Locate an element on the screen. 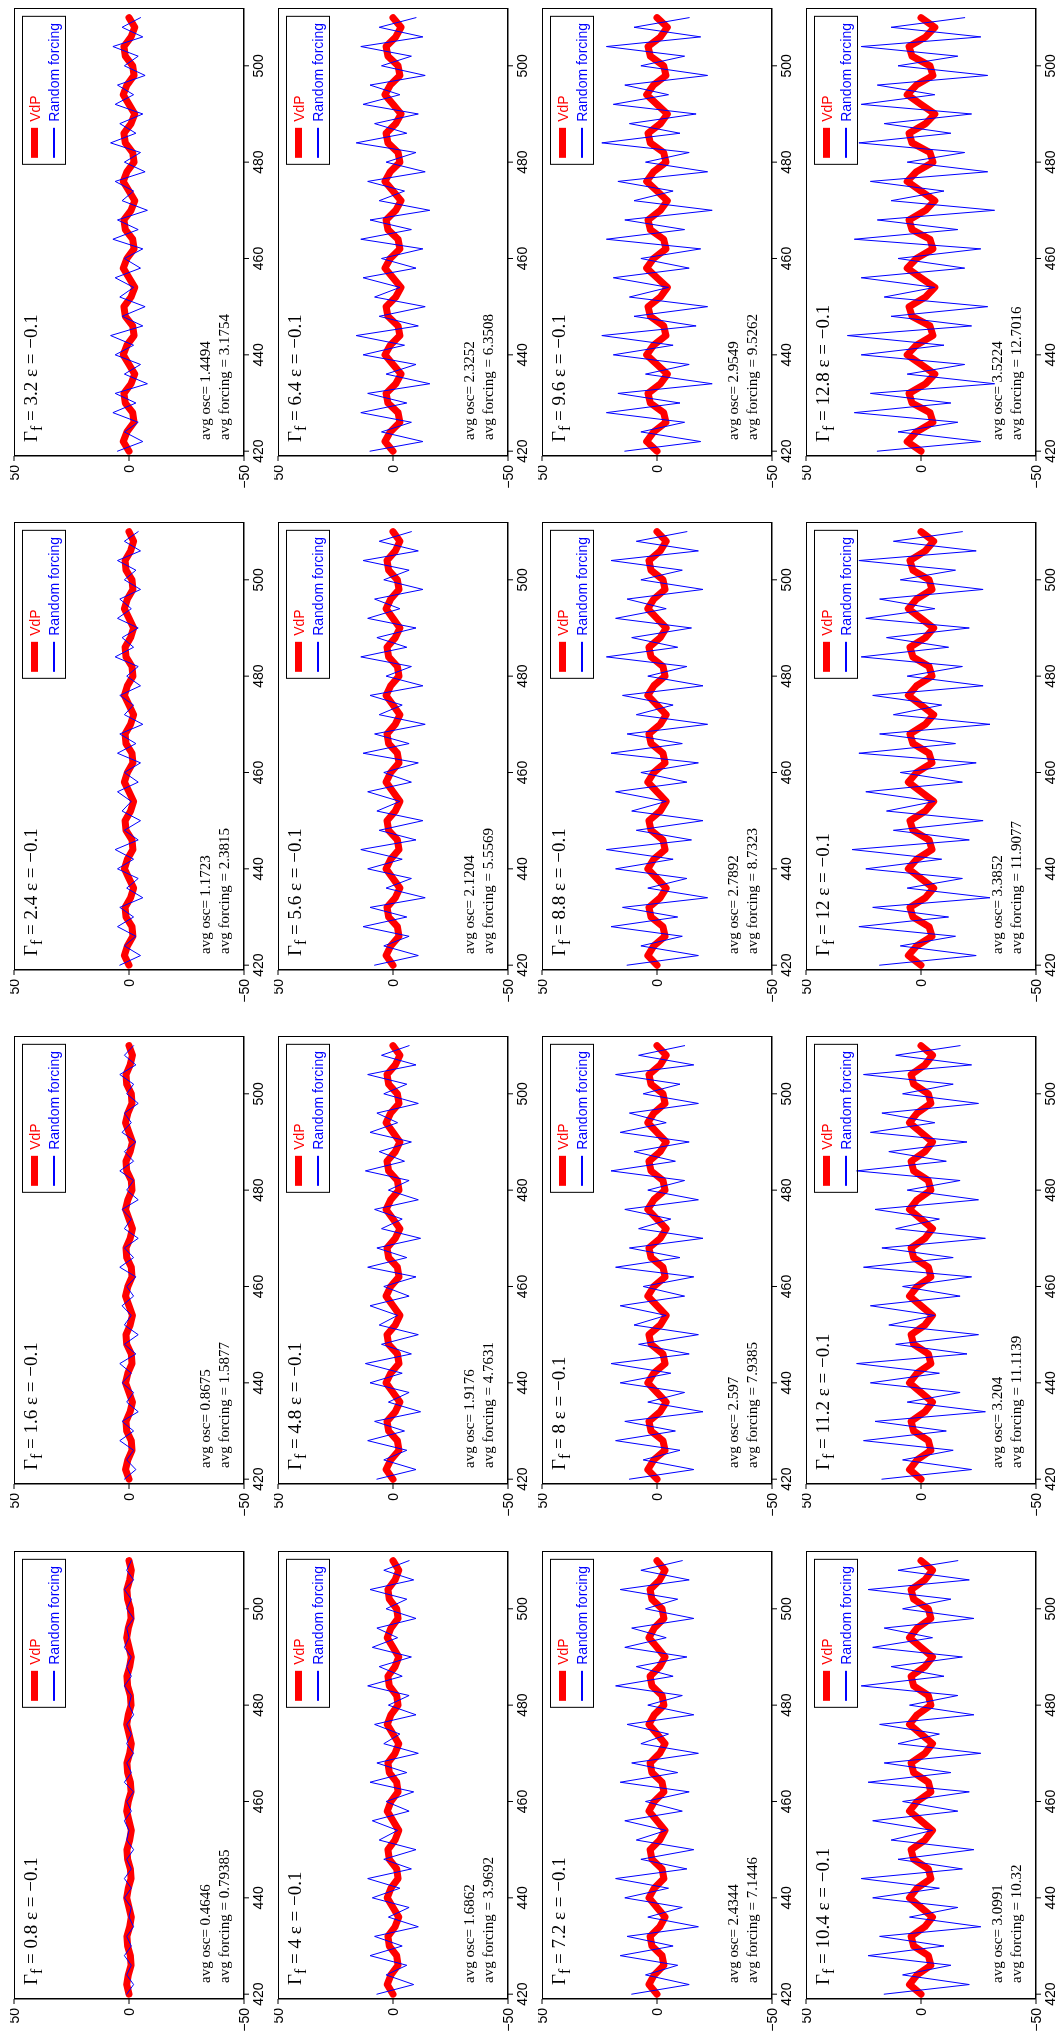  annotation: avg forcing = 2.3815 is located at coordinates (224, 891).